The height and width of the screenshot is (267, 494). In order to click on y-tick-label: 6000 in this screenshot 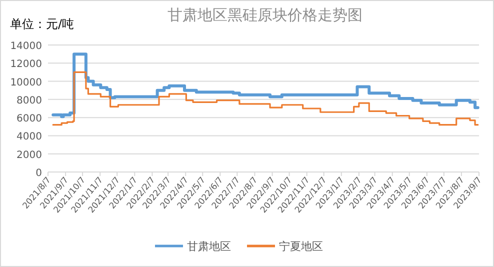, I will do `click(29, 119)`.